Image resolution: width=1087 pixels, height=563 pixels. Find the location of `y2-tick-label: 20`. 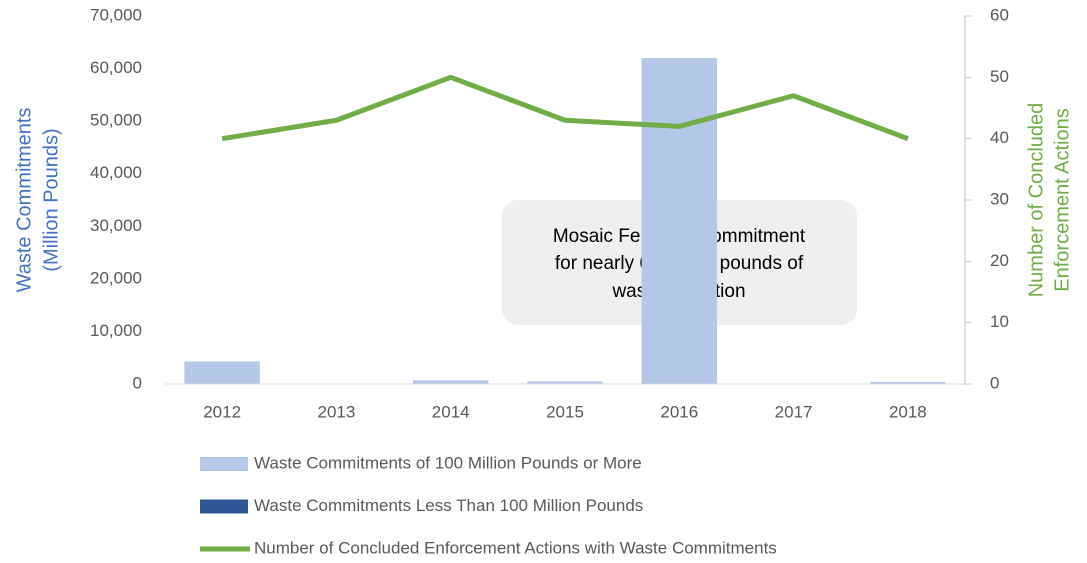

y2-tick-label: 20 is located at coordinates (999, 260).